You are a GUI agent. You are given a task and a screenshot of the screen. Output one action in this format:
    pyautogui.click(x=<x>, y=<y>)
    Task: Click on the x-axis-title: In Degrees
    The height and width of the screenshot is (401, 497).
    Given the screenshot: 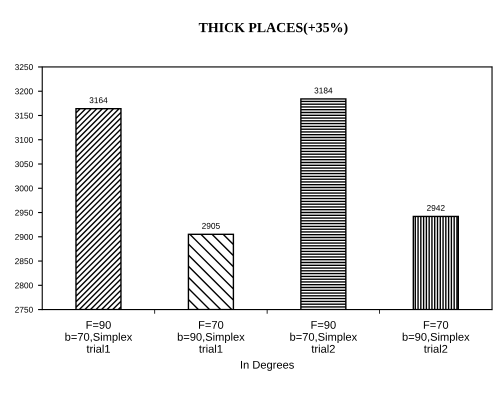 What is the action you would take?
    pyautogui.click(x=267, y=365)
    